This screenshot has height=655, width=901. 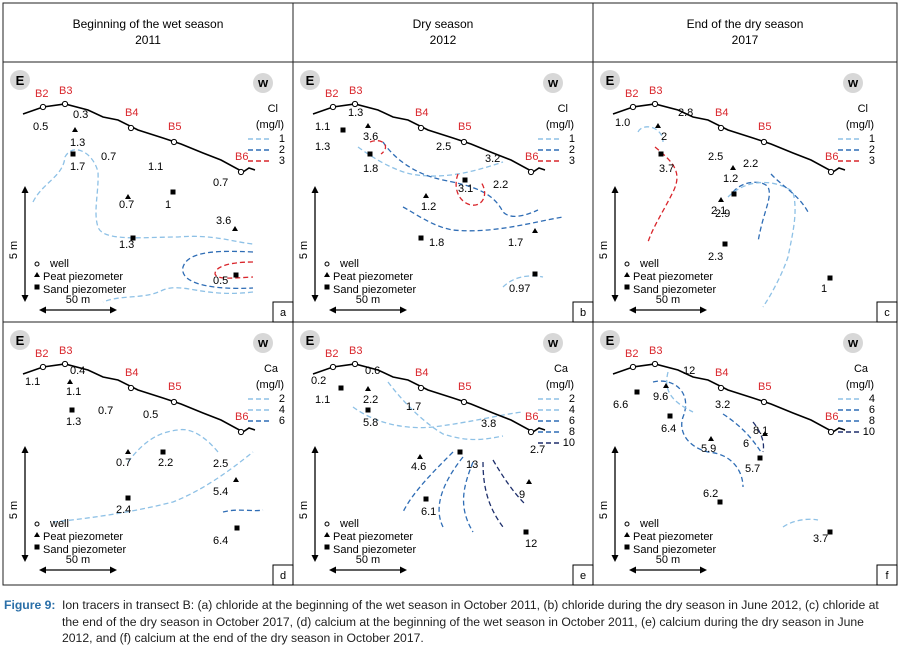 What do you see at coordinates (563, 109) in the screenshot?
I see `ion-name: Cl` at bounding box center [563, 109].